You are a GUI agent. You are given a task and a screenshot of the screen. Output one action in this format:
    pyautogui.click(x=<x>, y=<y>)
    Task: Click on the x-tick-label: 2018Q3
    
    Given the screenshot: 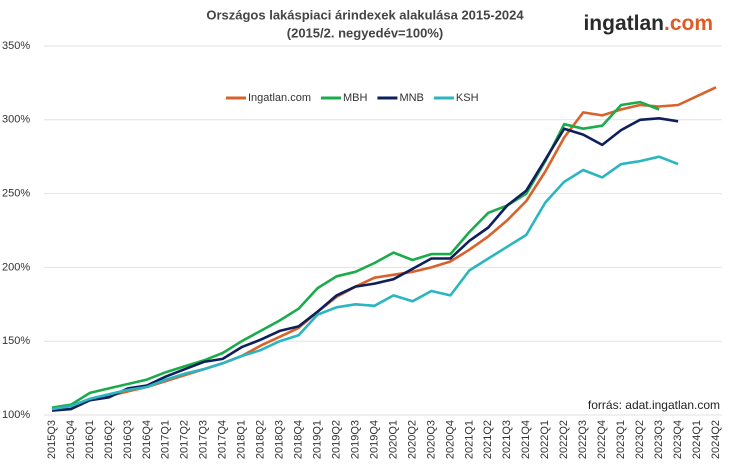 What is the action you would take?
    pyautogui.click(x=280, y=439)
    